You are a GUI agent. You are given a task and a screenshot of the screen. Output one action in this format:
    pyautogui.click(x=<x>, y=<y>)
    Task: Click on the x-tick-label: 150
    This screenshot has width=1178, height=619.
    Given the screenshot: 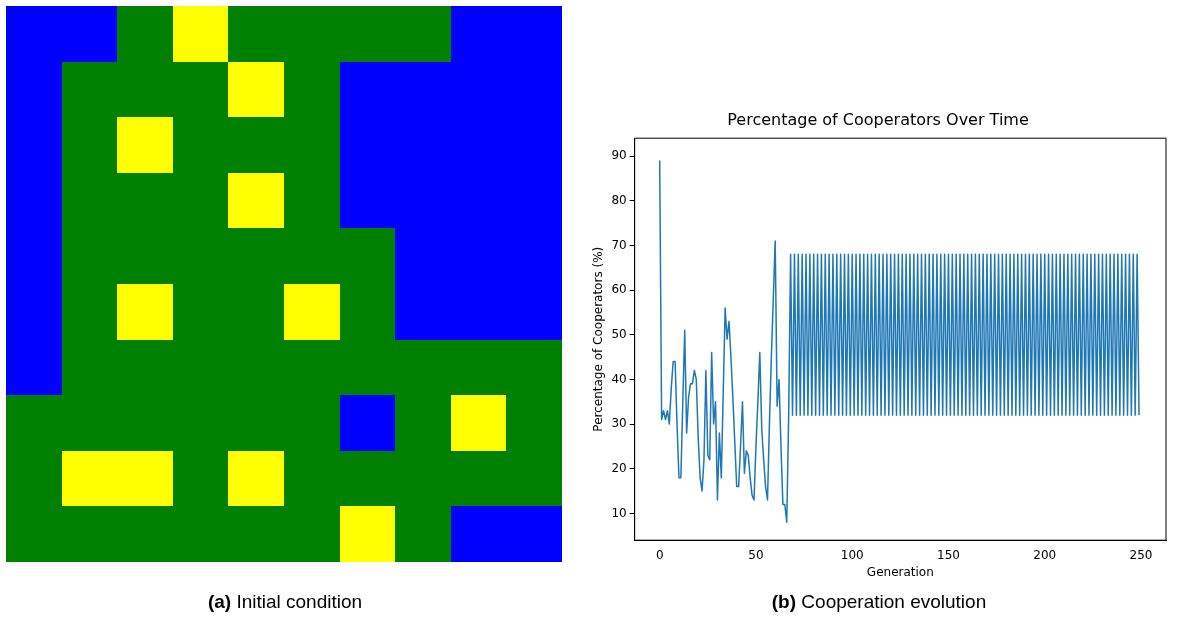 What is the action you would take?
    pyautogui.click(x=948, y=554)
    